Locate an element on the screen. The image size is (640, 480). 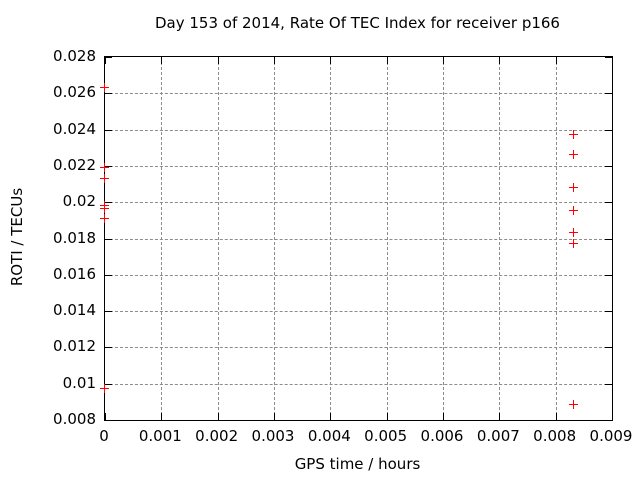
x-axis-label: GPS time / hours is located at coordinates (357, 464).